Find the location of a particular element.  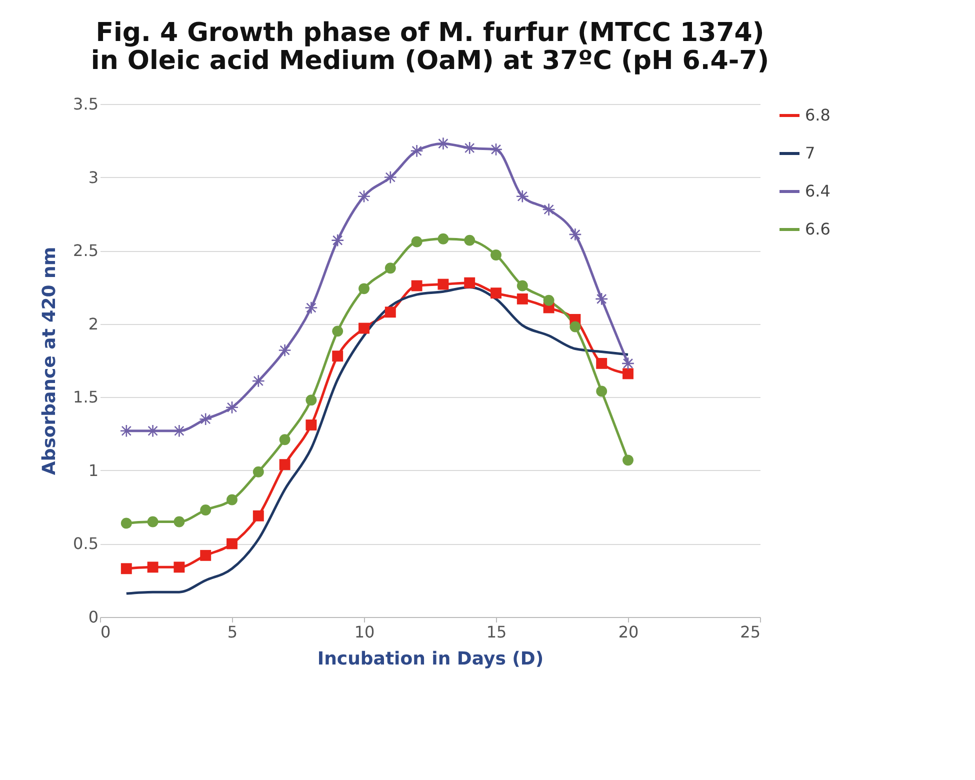

y-tick-label: 2.5 is located at coordinates (85, 250).